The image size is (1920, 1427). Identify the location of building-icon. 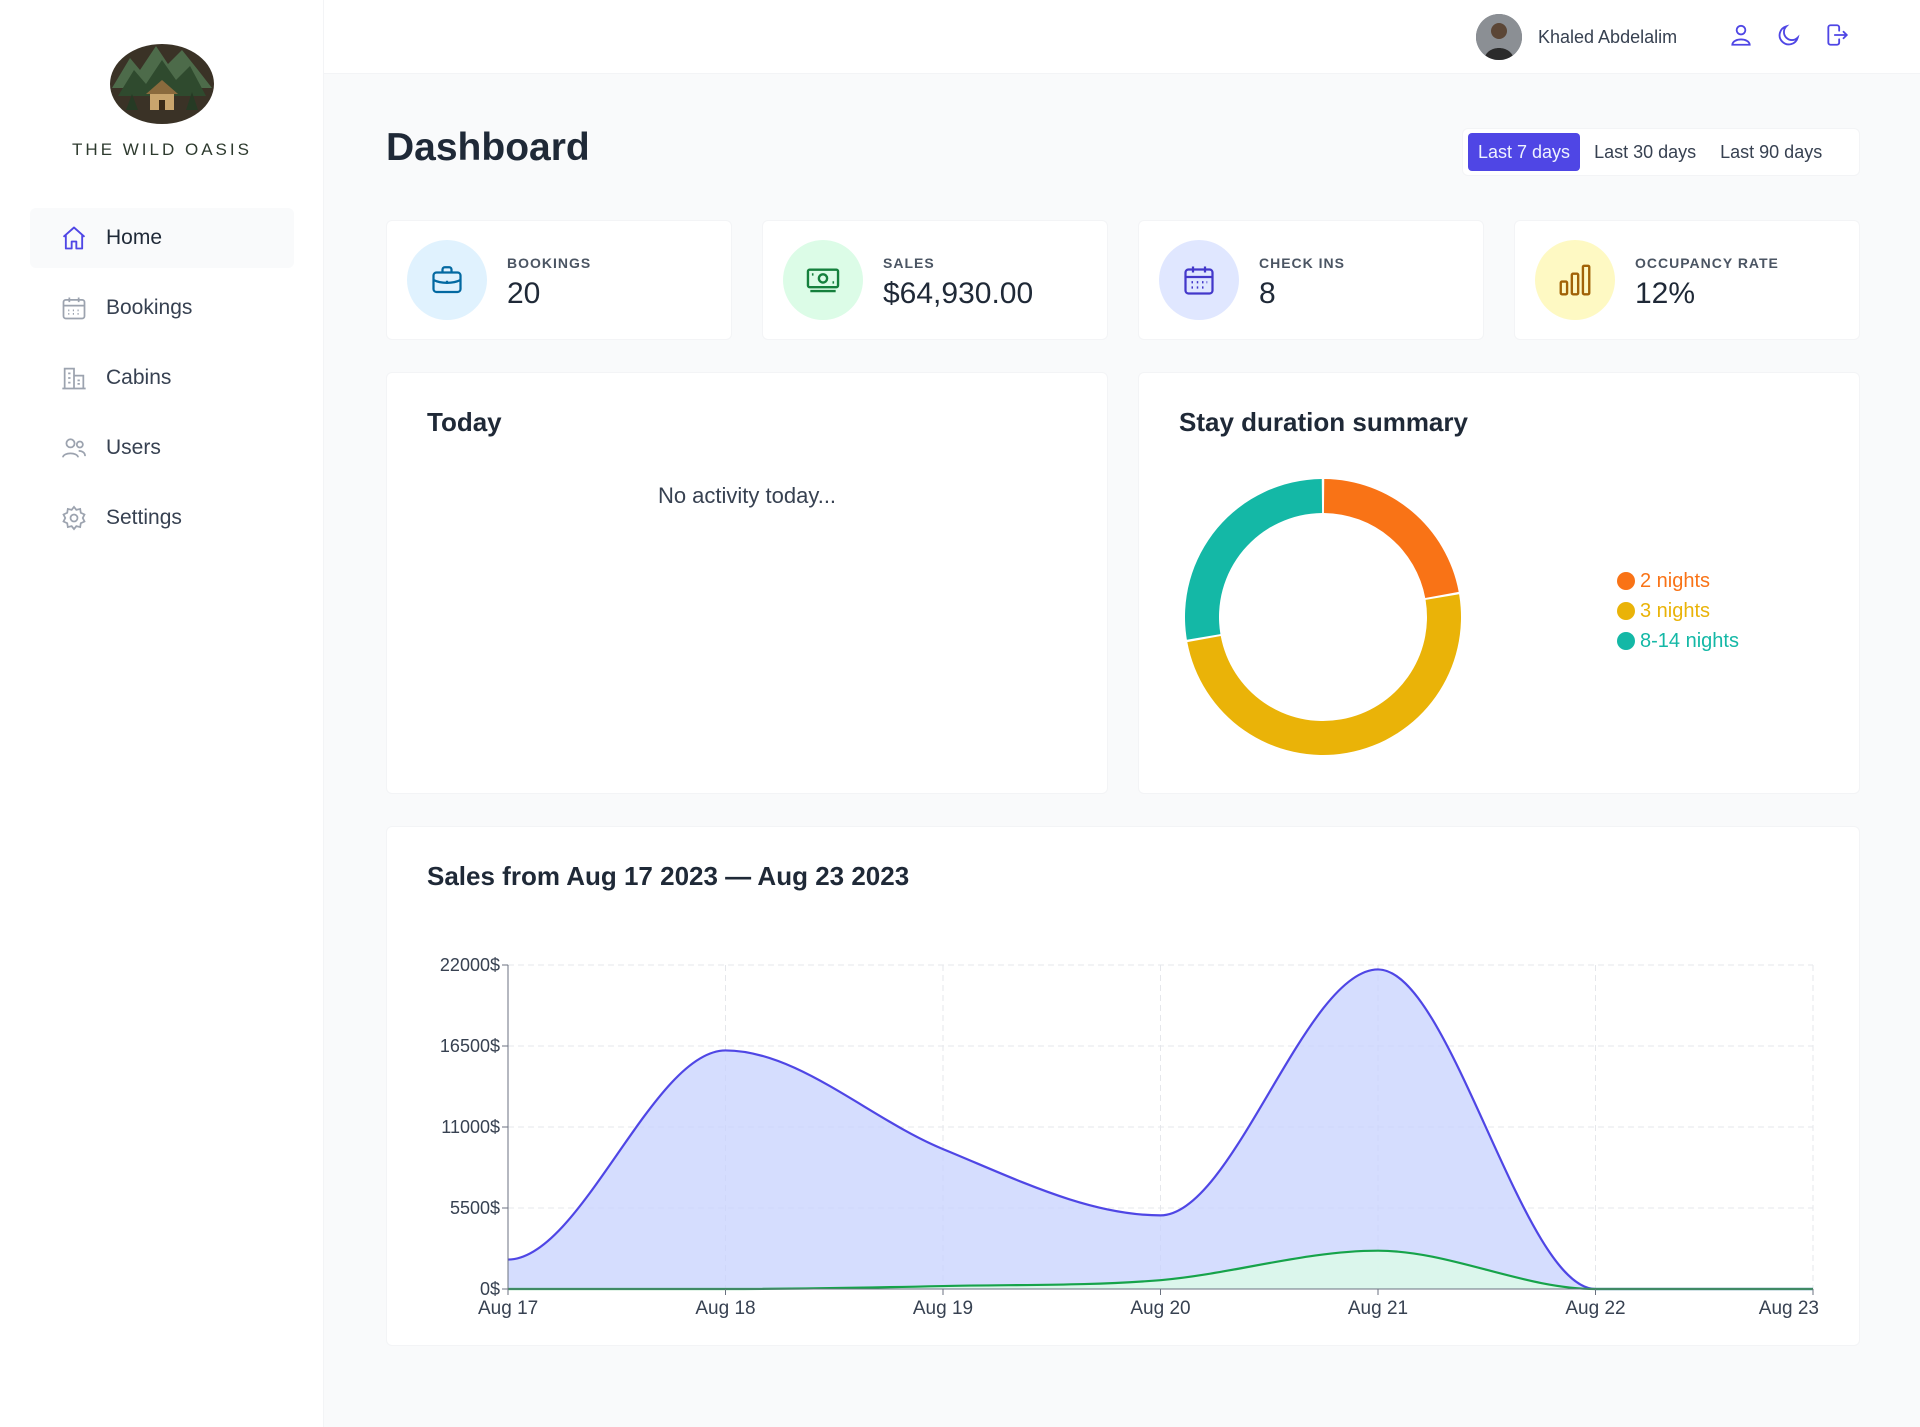
(74, 378).